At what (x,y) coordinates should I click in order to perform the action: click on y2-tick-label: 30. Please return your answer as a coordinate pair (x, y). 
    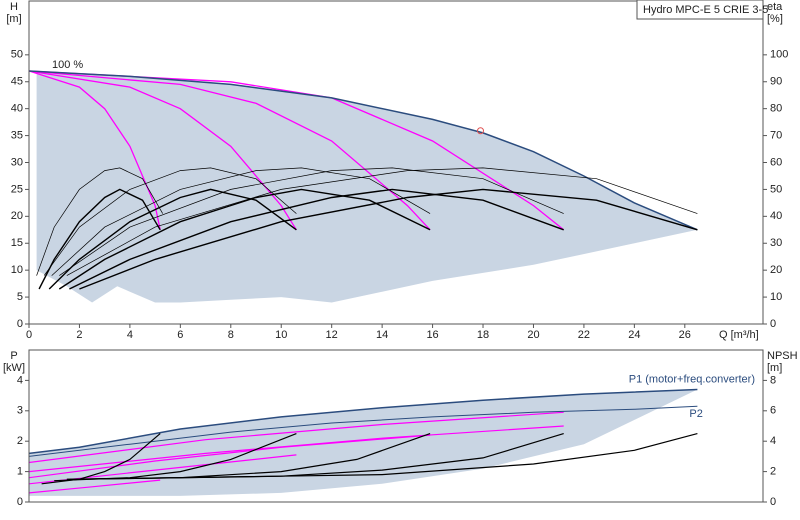
    Looking at the image, I should click on (776, 243).